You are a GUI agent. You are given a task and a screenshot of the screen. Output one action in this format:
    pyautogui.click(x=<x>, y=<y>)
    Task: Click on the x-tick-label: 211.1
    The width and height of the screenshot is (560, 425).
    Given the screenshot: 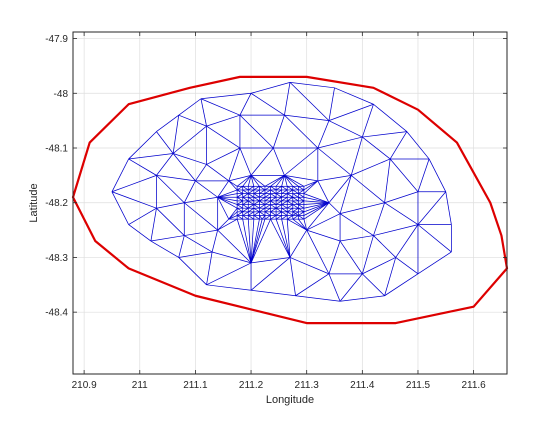 What is the action you would take?
    pyautogui.click(x=195, y=385)
    